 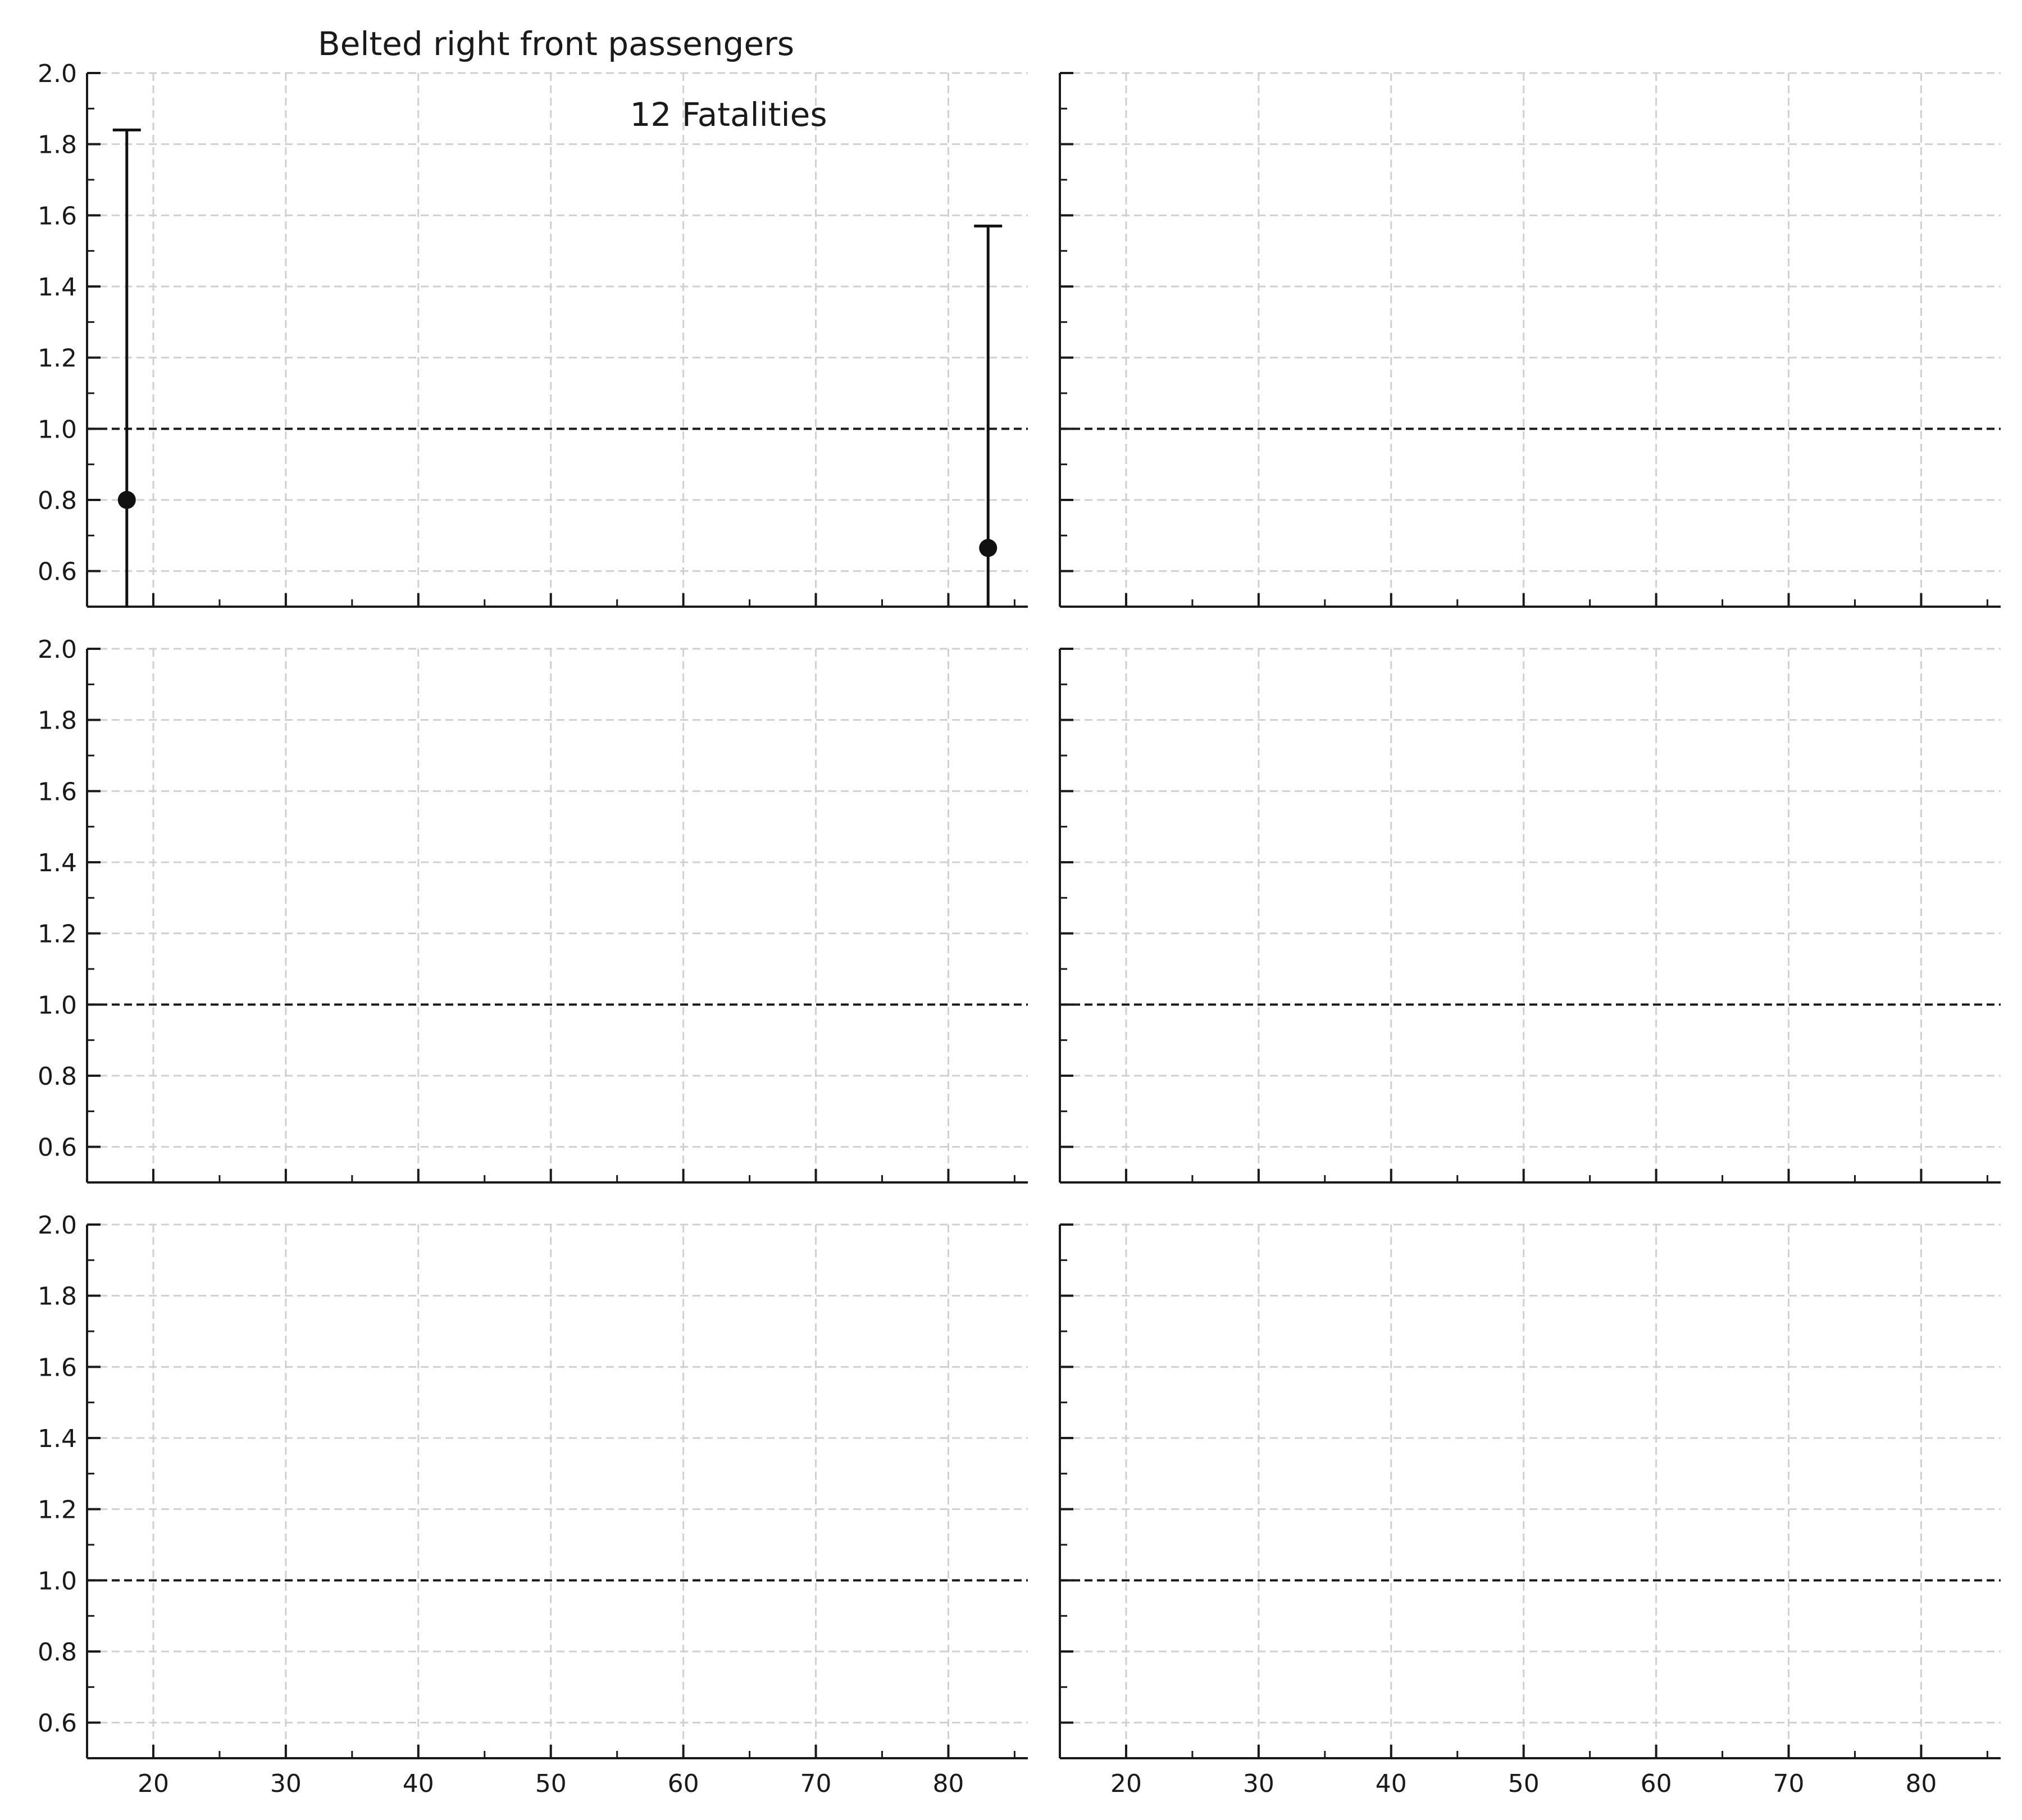 What do you see at coordinates (556, 44) in the screenshot?
I see `chart-title: Belted right front passengers` at bounding box center [556, 44].